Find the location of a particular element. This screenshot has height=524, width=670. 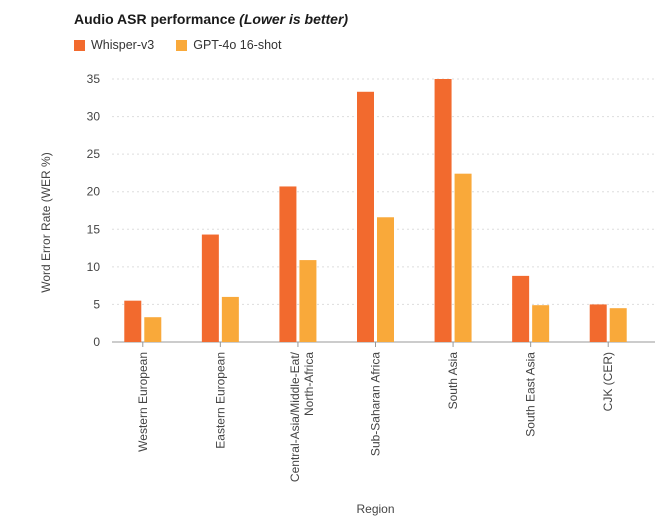

legend-item-gpt4o: GPT-4o 16-shot is located at coordinates (228, 45).